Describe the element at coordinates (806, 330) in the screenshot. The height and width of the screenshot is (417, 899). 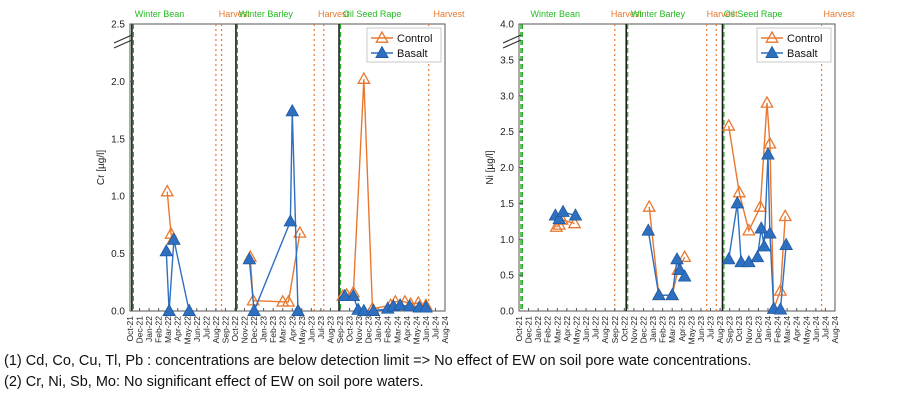
I see `x-tick-label: May-24` at that location.